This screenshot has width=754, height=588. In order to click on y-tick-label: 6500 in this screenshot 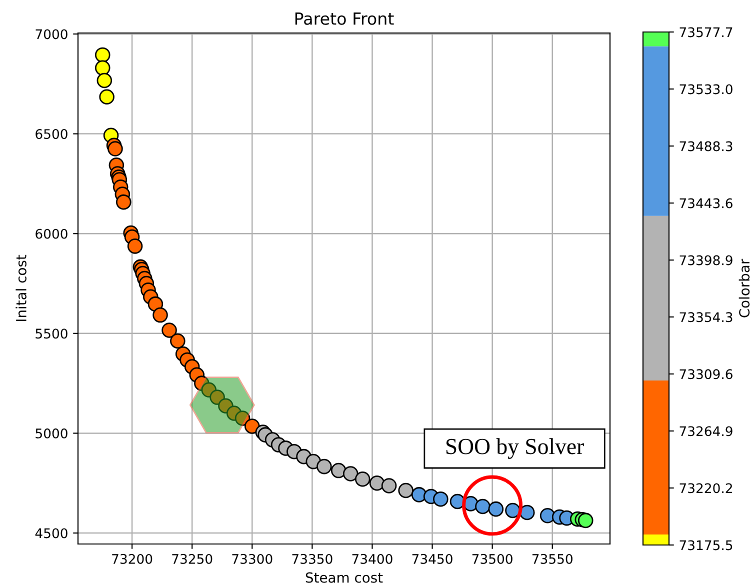, I will do `click(52, 134)`.